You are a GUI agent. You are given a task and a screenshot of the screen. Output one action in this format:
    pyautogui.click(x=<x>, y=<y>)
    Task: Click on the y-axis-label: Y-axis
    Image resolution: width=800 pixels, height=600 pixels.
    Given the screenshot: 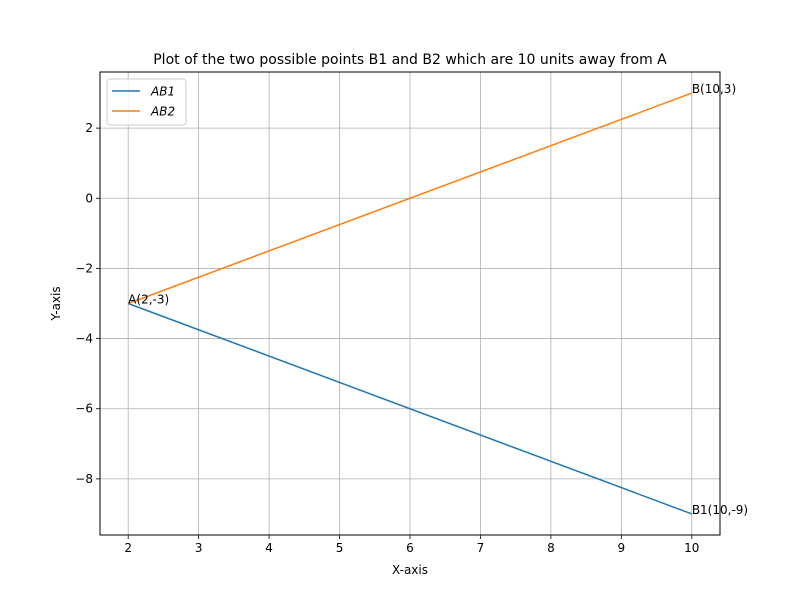 What is the action you would take?
    pyautogui.click(x=56, y=303)
    